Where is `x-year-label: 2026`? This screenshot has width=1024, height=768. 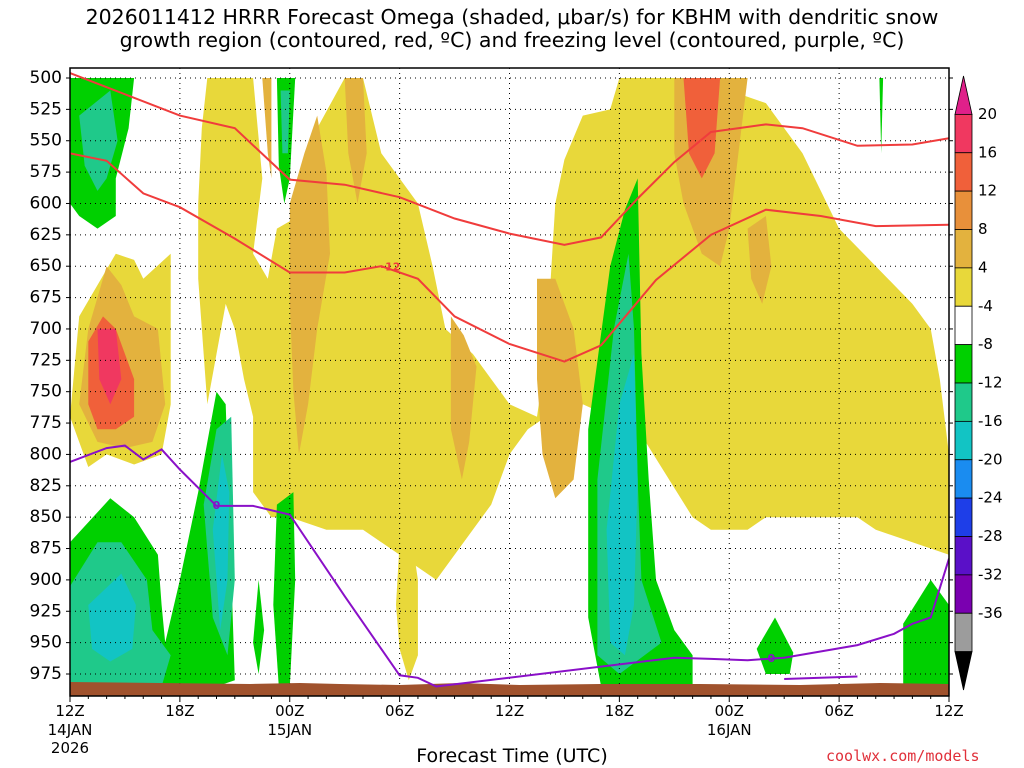 x-year-label: 2026 is located at coordinates (70, 748).